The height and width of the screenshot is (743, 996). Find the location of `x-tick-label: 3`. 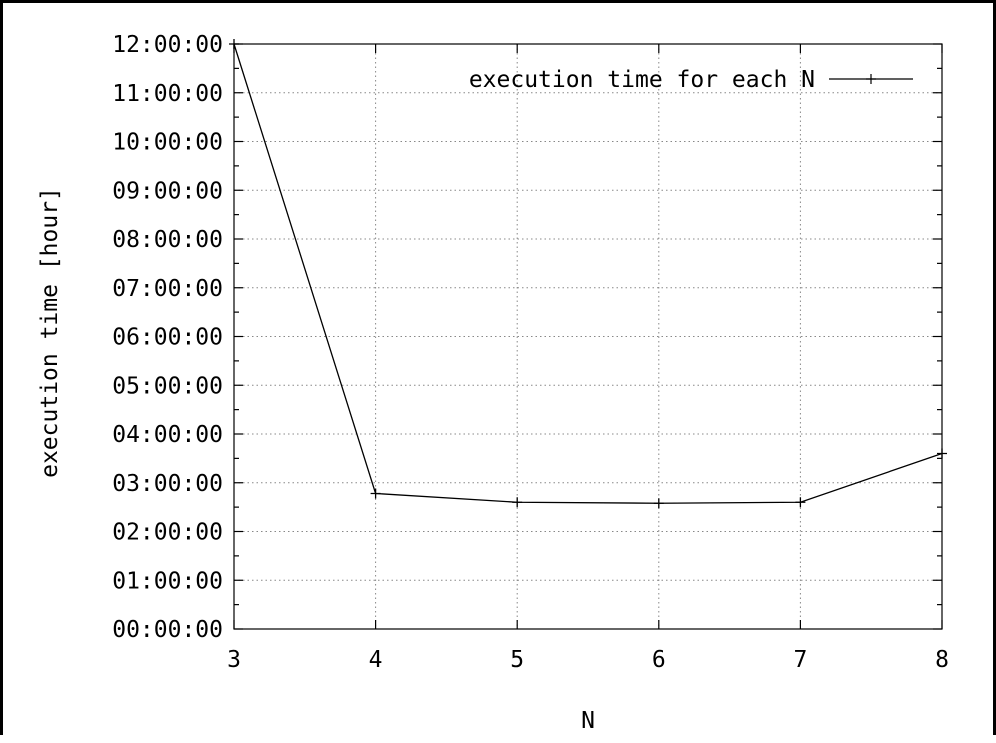

x-tick-label: 3 is located at coordinates (234, 660).